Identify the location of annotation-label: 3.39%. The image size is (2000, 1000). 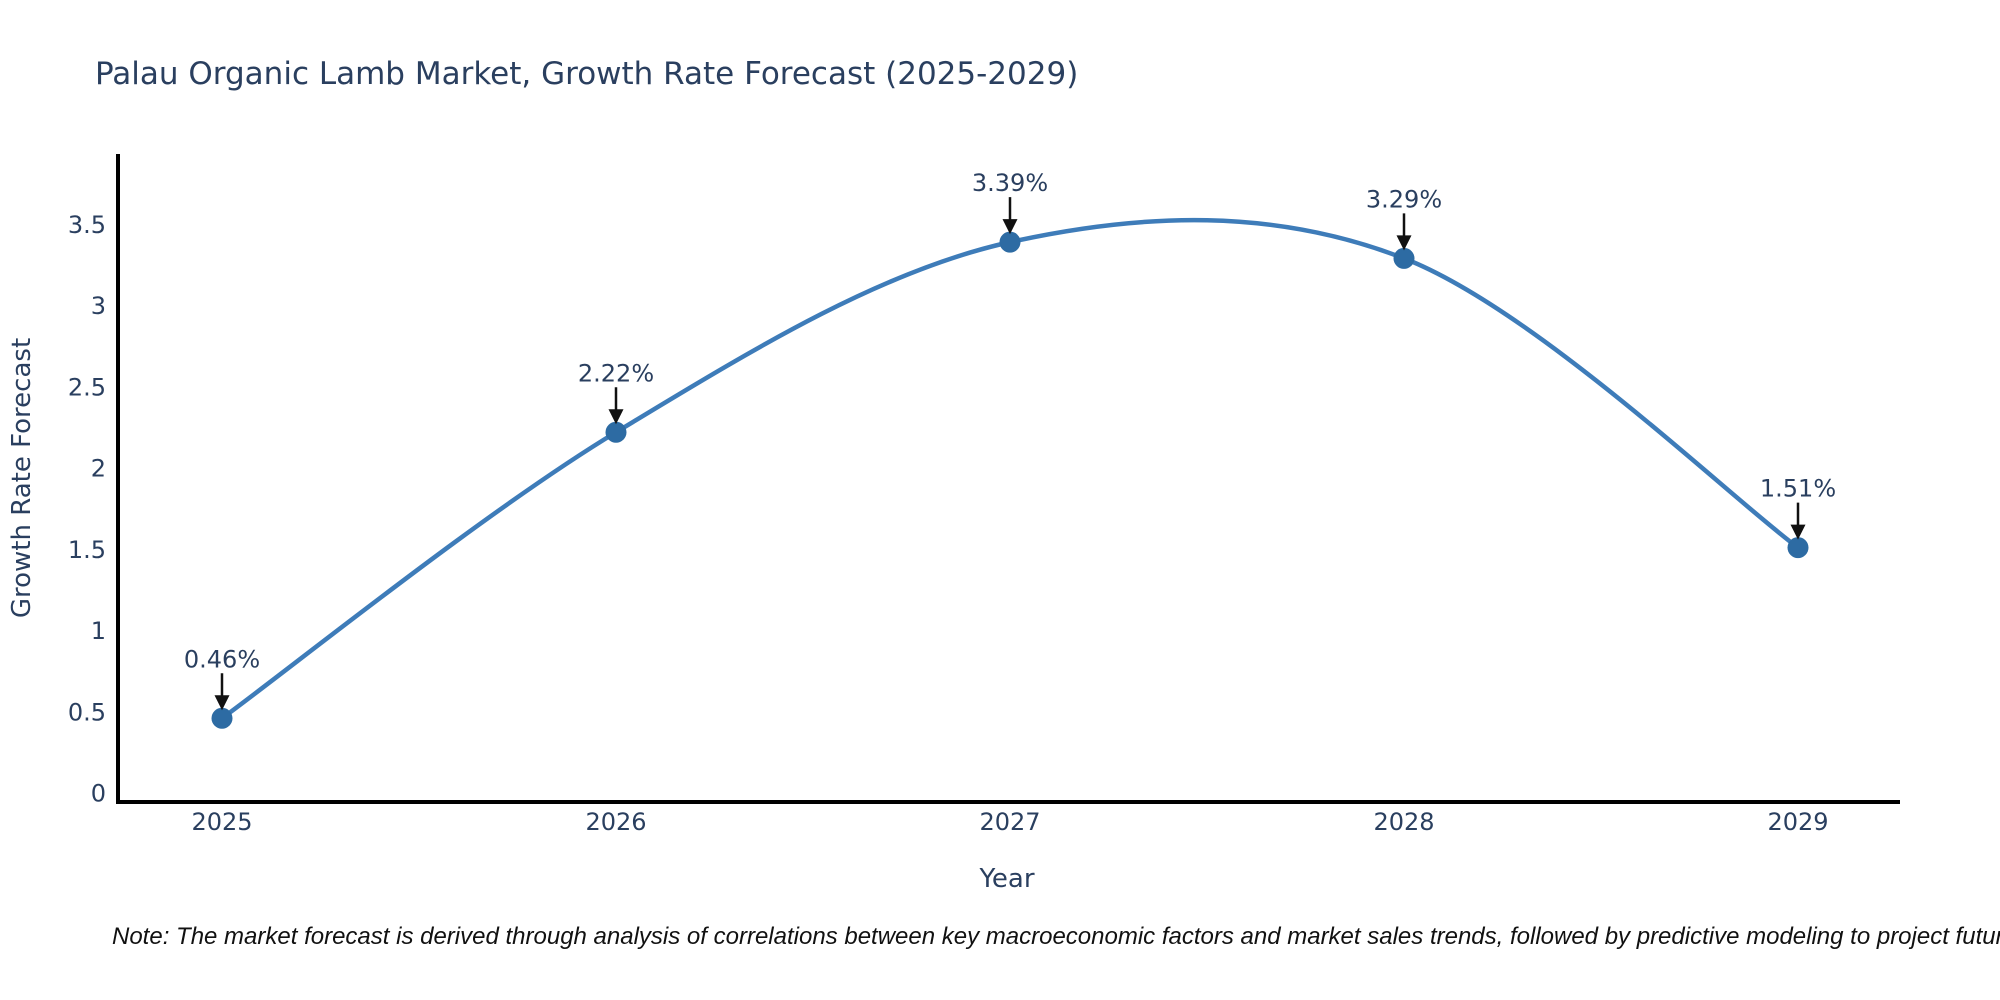
(1010, 183).